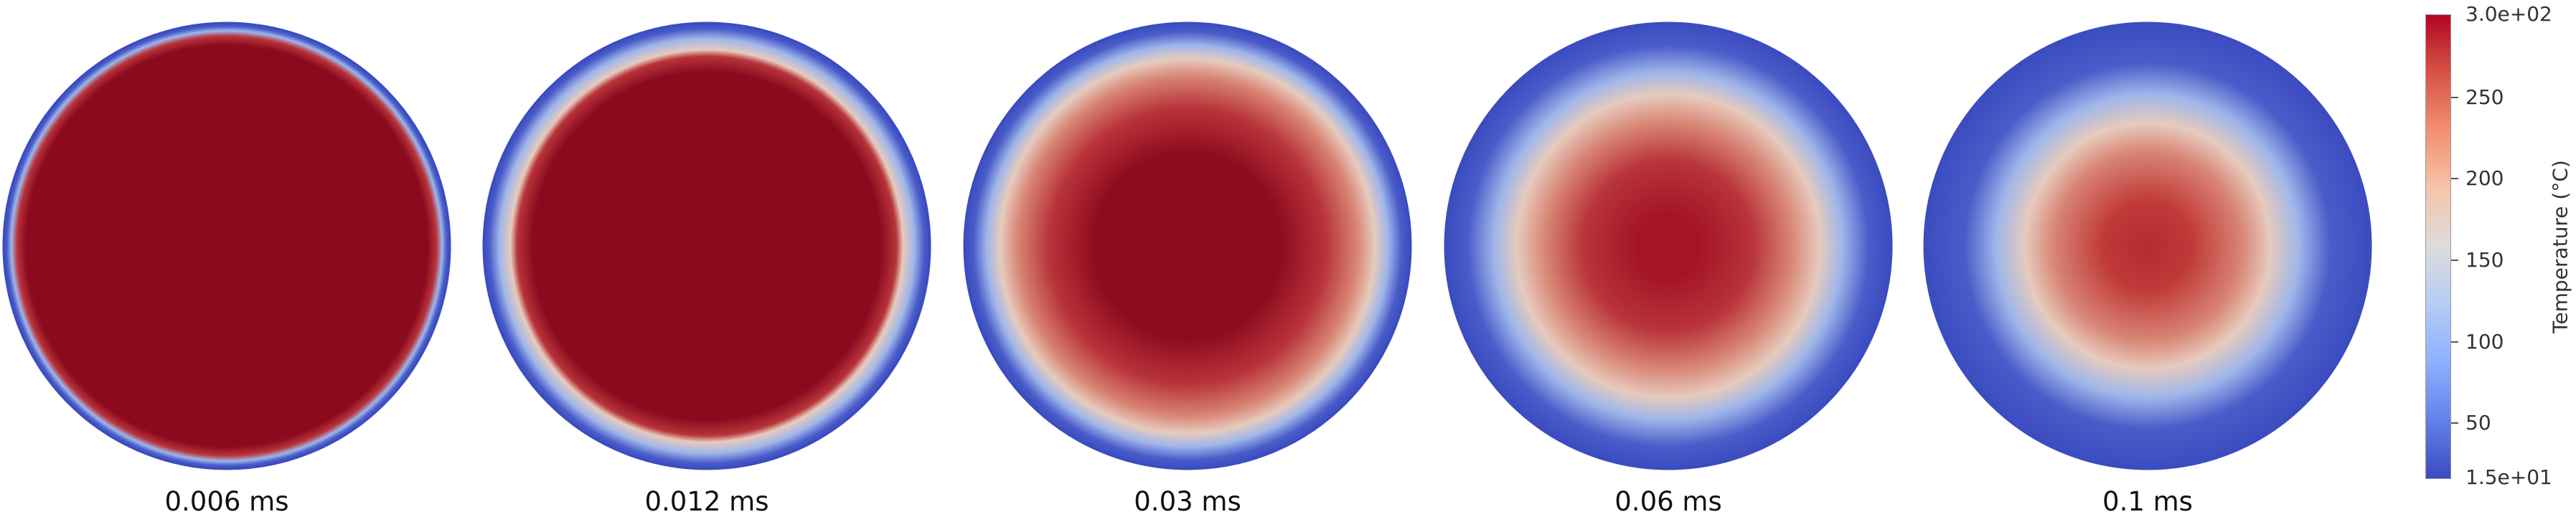 The image size is (2576, 522). Describe the element at coordinates (226, 501) in the screenshot. I see `time-label: 0.006 ms` at that location.